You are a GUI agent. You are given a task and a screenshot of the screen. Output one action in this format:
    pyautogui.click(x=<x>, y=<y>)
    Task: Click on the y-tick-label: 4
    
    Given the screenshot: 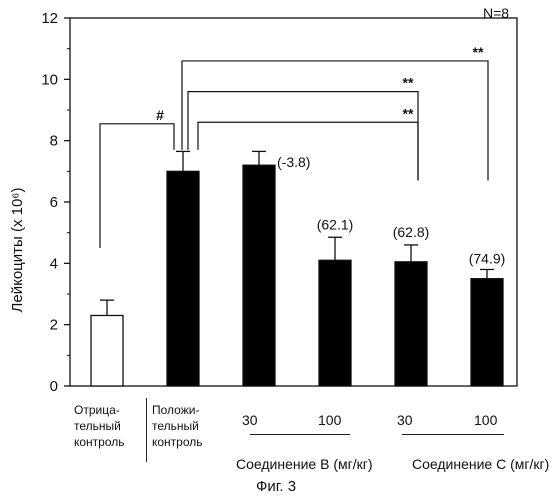 What is the action you would take?
    pyautogui.click(x=54, y=263)
    